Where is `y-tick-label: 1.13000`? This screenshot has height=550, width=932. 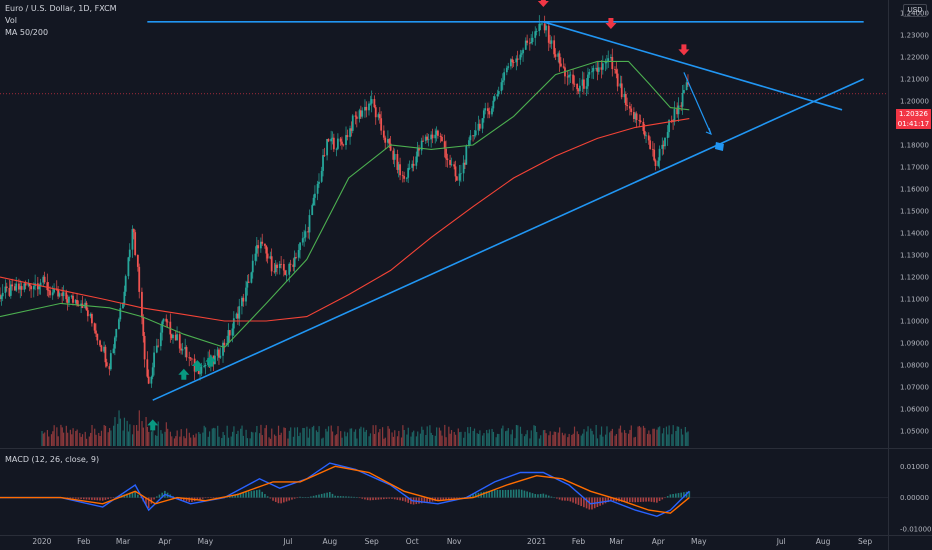 y-tick-label: 1.13000 is located at coordinates (914, 256).